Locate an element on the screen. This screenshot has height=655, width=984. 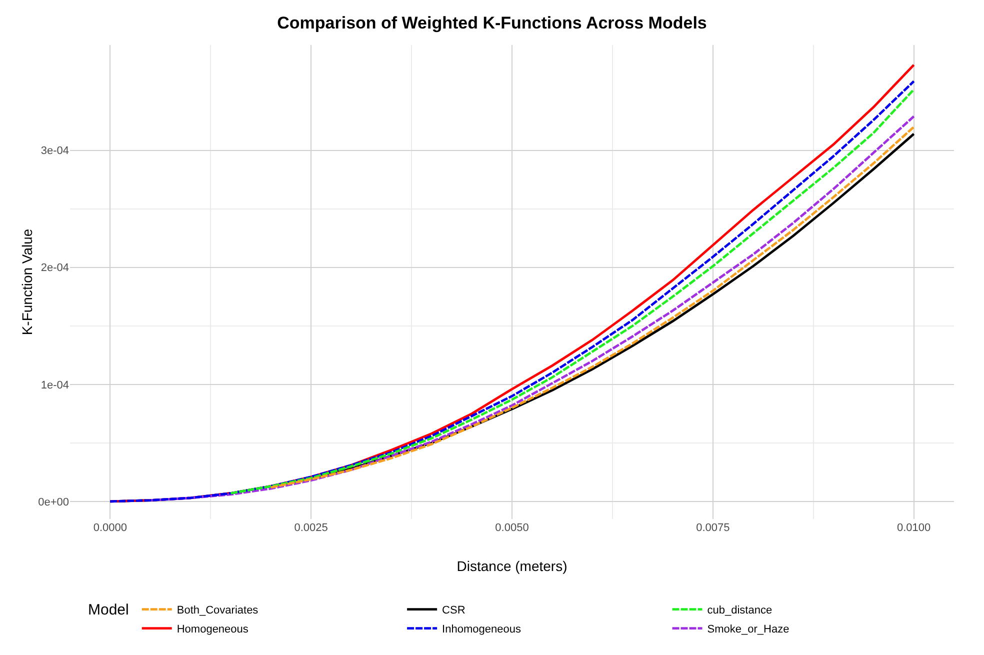
y-axis-title: K-Function Value is located at coordinates (27, 282).